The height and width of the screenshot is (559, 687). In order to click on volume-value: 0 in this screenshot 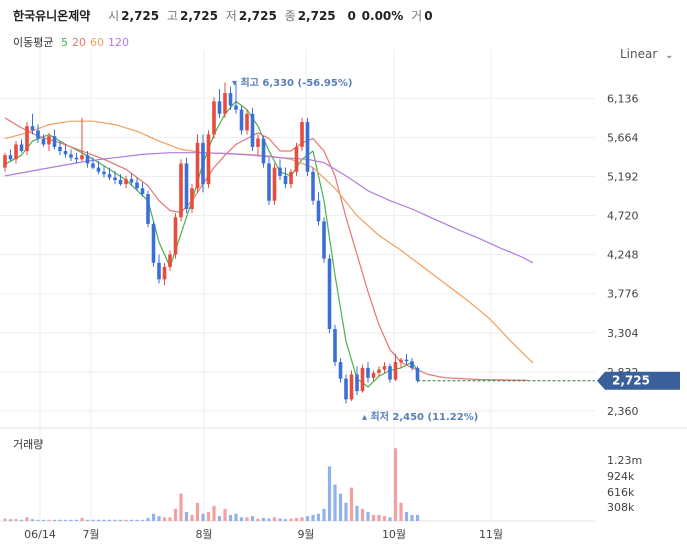, I will do `click(428, 16)`.